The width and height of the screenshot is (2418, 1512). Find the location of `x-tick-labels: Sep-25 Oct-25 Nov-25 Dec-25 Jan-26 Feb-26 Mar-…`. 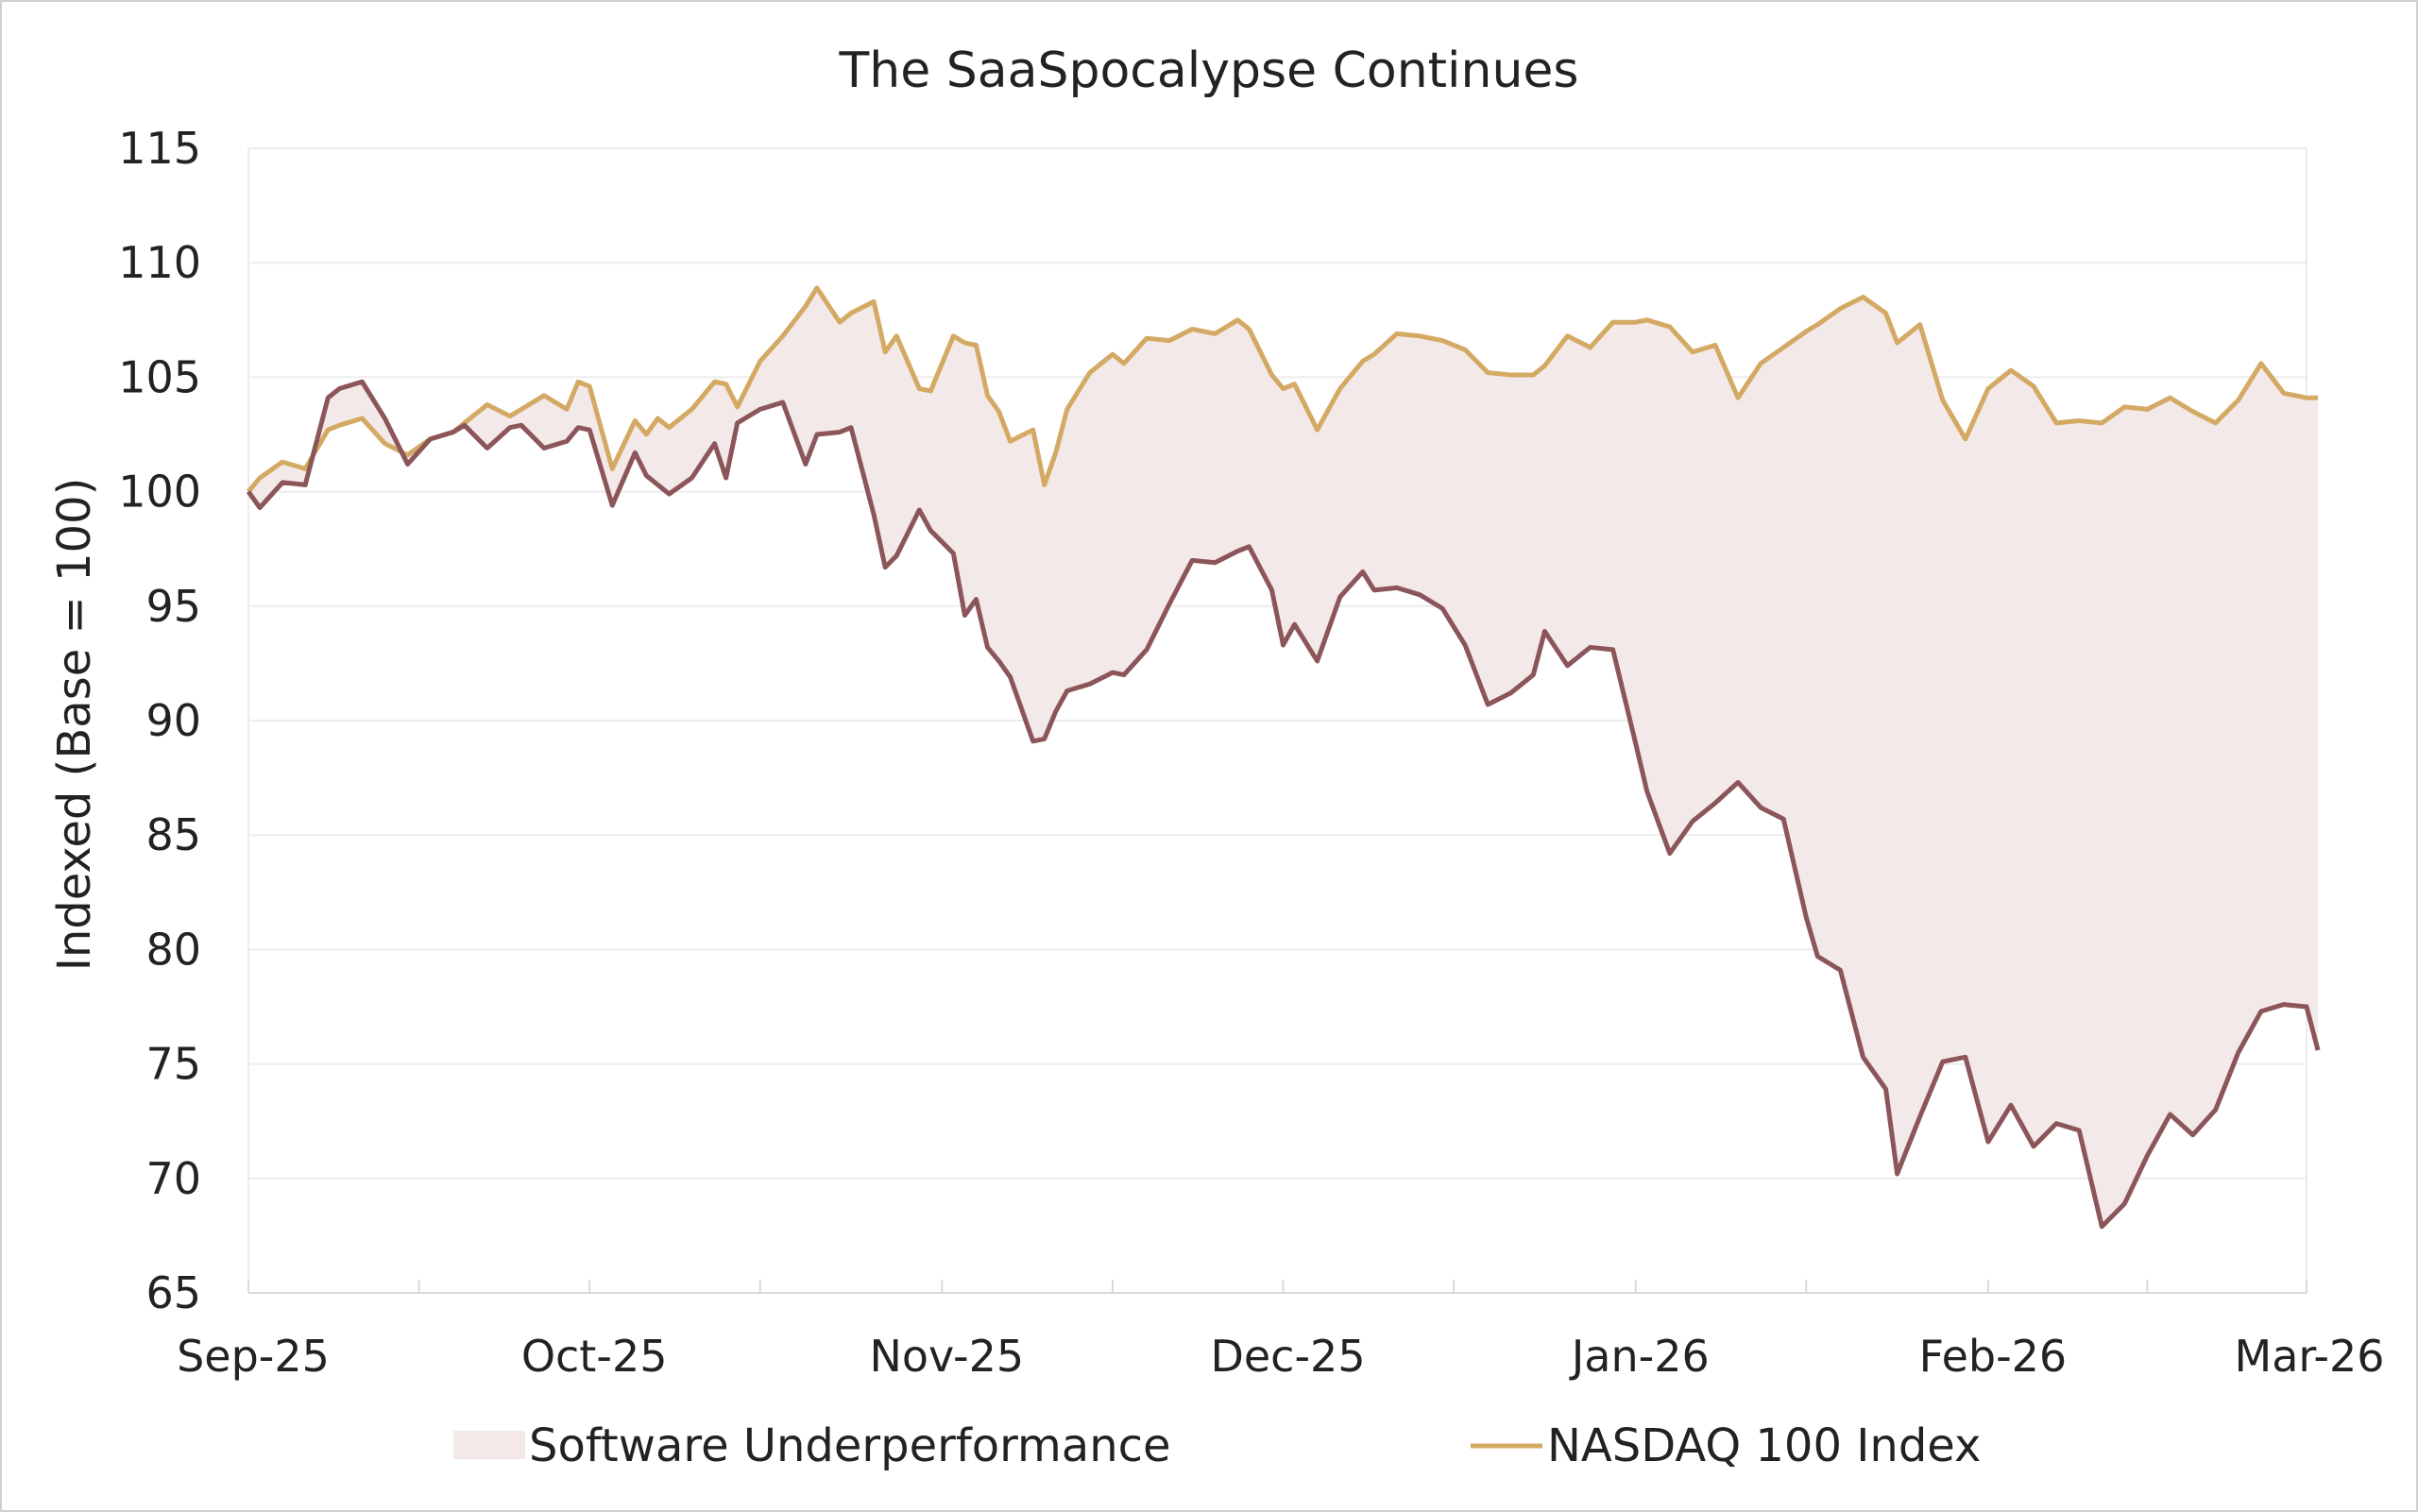

x-tick-labels: Sep-25 Oct-25 Nov-25 Dec-25 Jan-26 Feb-26 Mar-… is located at coordinates (1280, 1356).